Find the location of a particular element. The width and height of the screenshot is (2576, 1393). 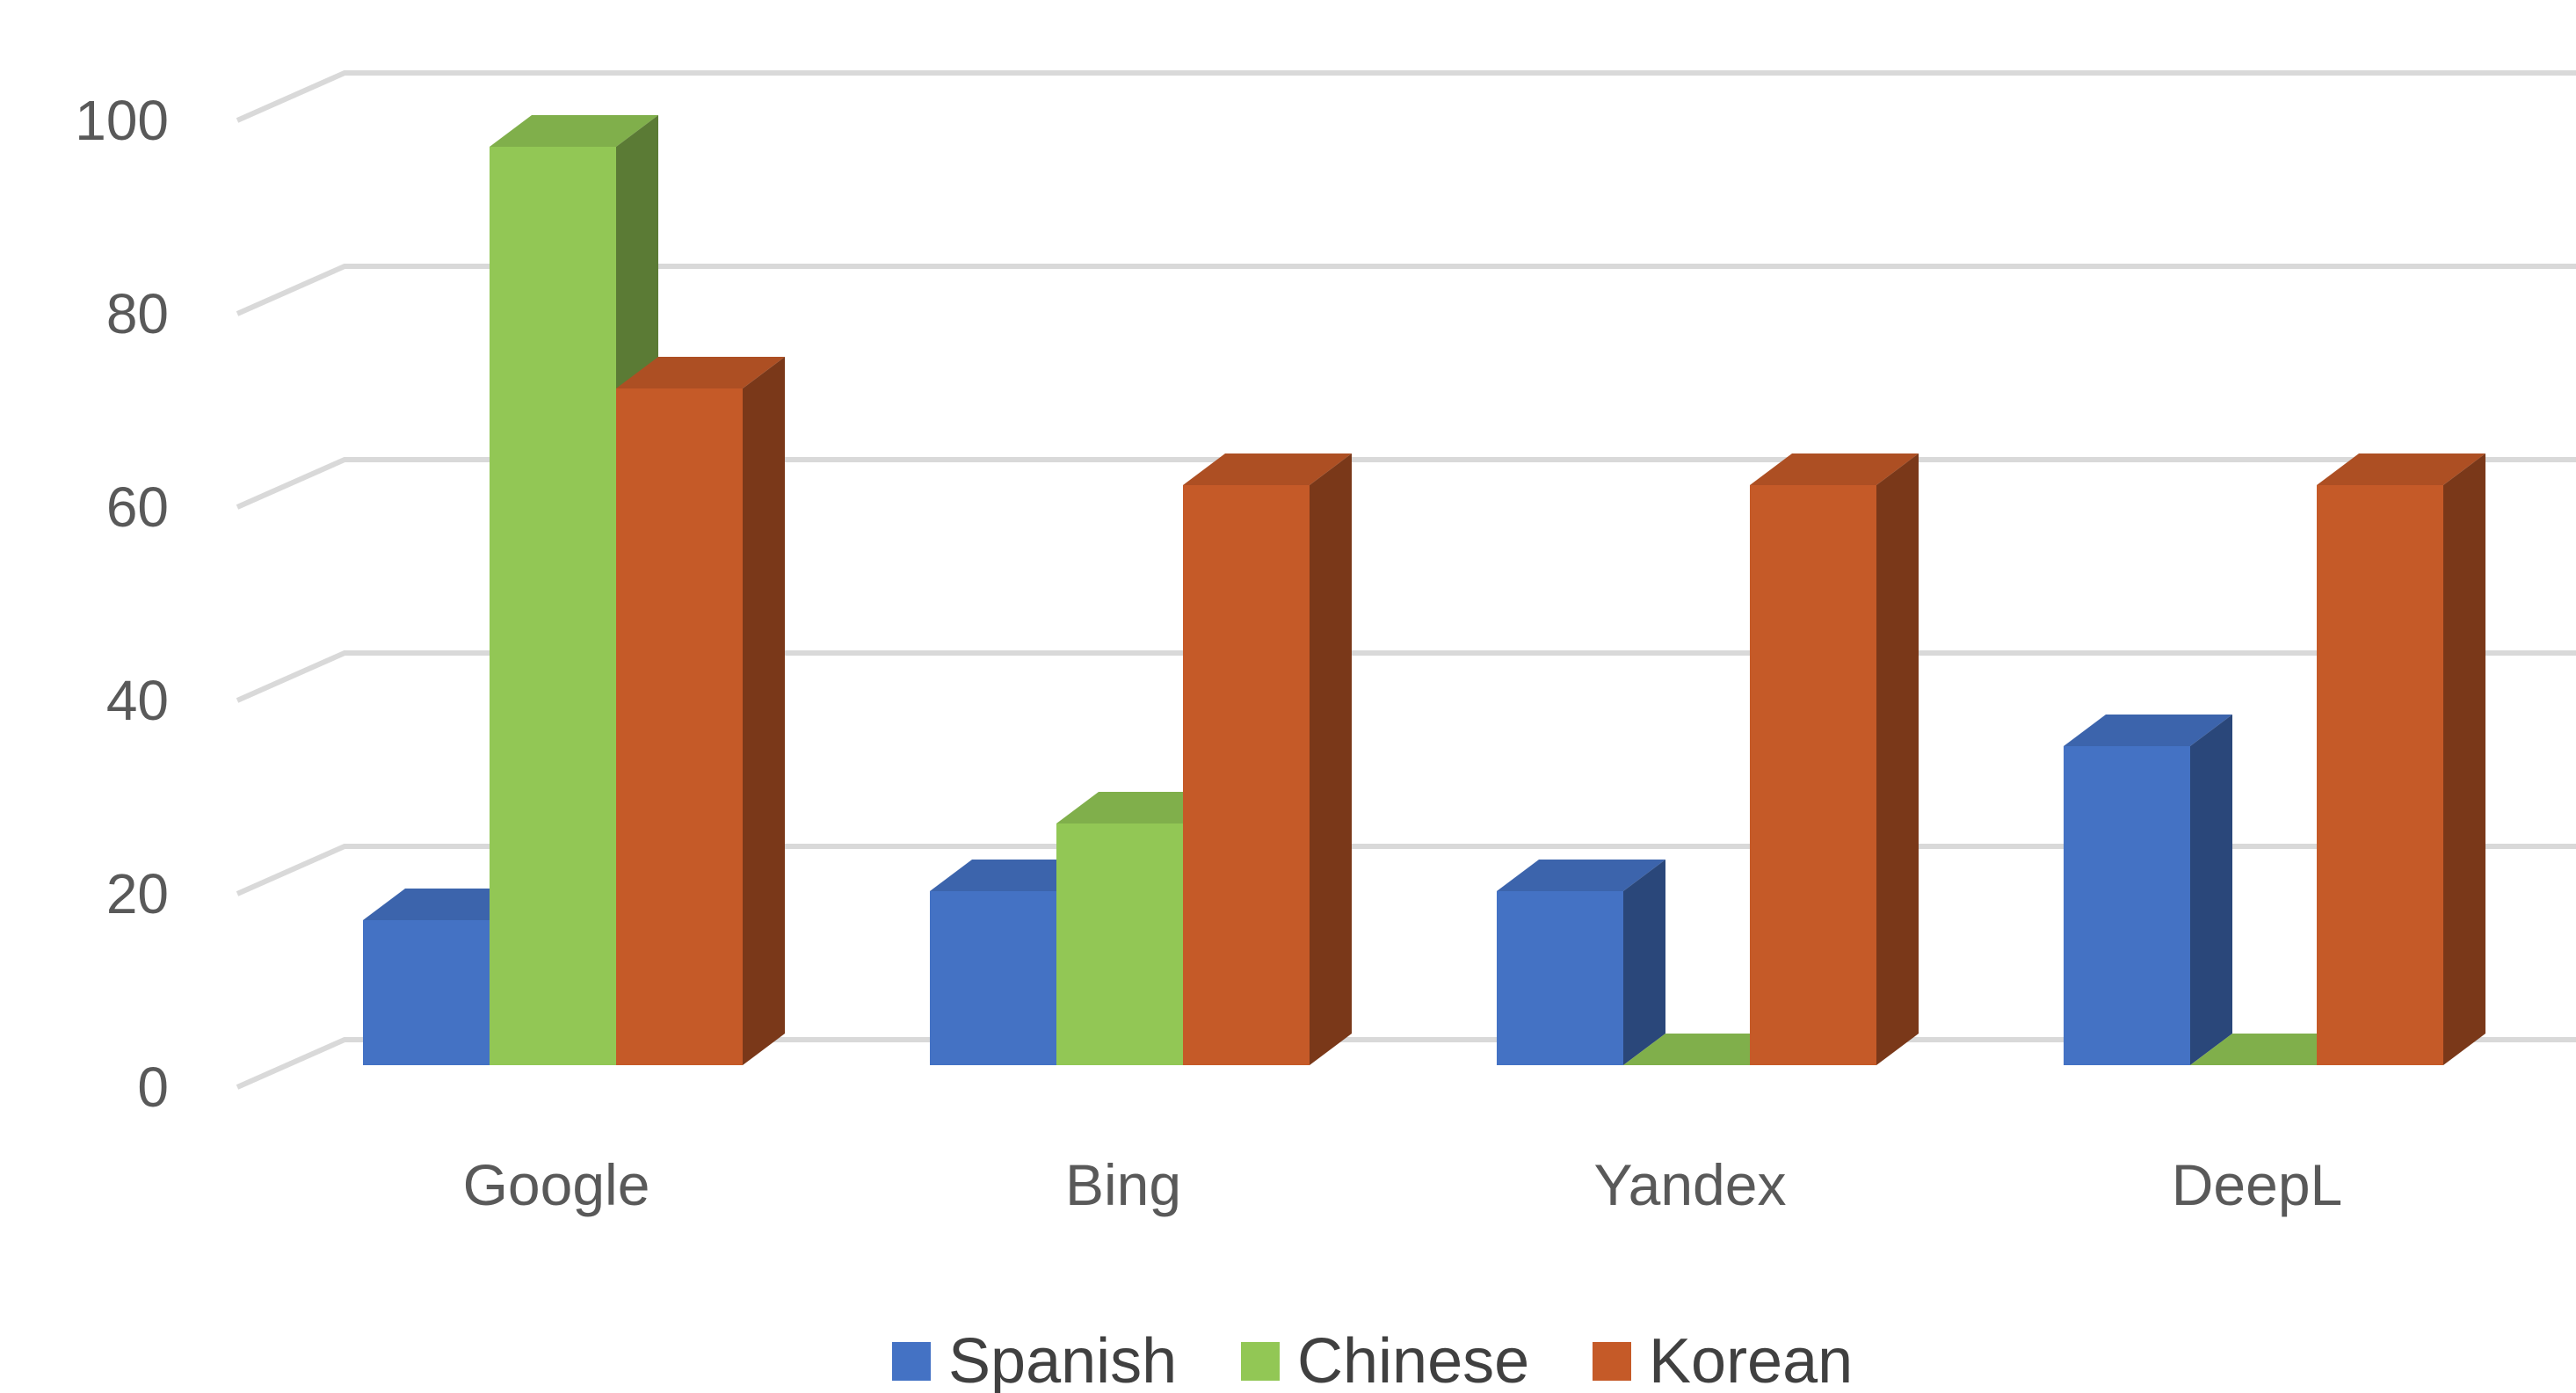

x-axis-categories: Google Bing Yandex DeepL is located at coordinates (1403, 1185).